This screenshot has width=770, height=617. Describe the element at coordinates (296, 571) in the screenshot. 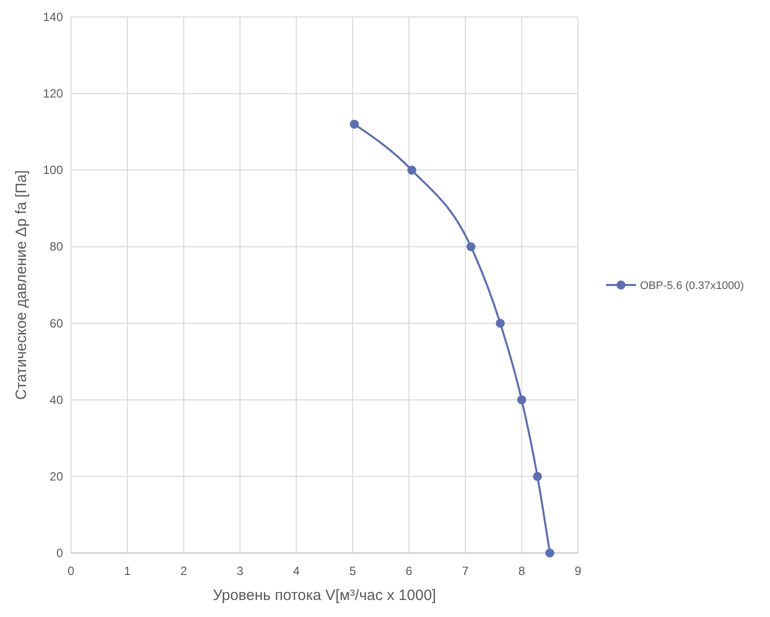

I see `x-tick-label: 4` at that location.